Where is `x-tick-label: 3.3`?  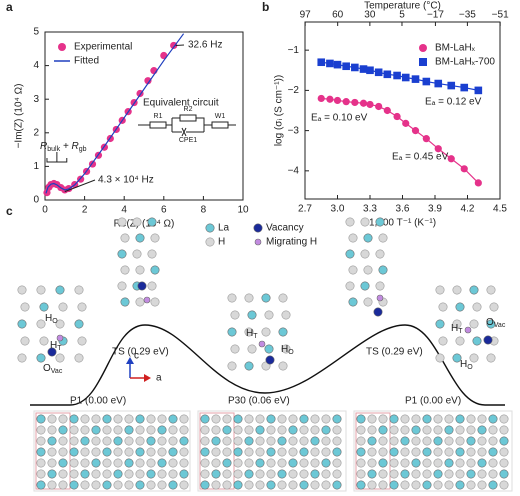 x-tick-label: 3.3 is located at coordinates (370, 209).